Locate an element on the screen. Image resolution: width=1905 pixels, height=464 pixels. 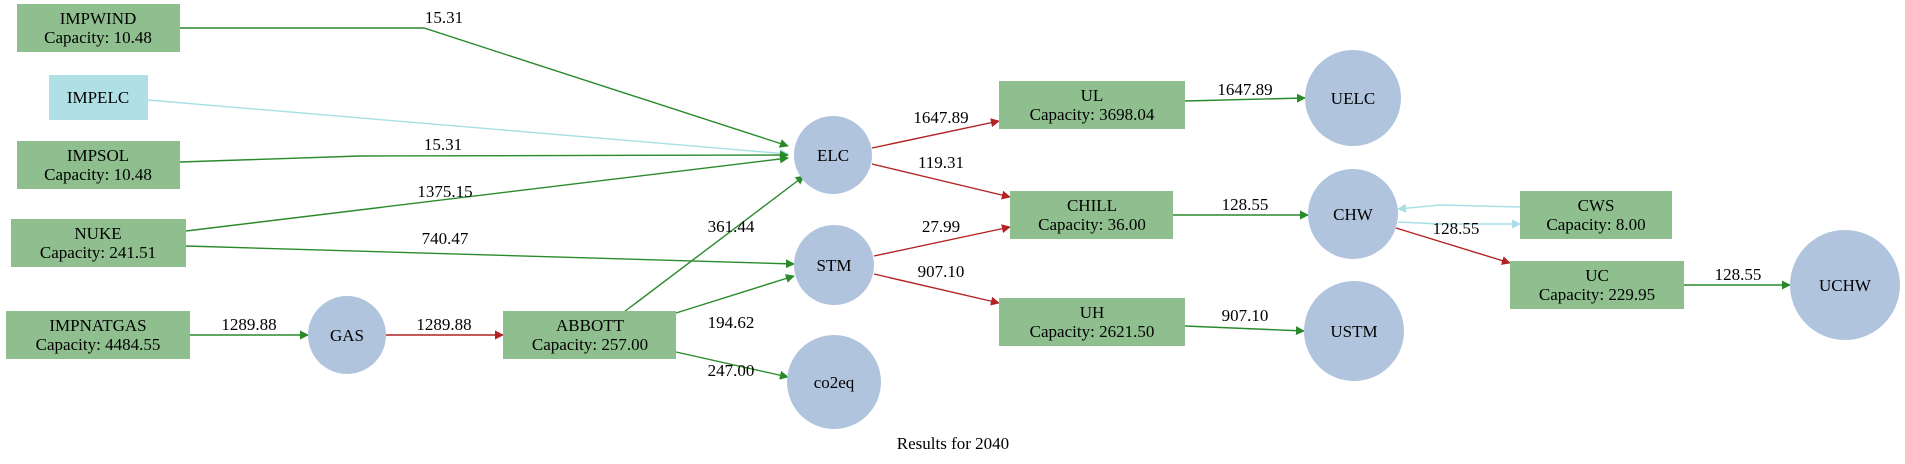
node-ustm: USTM is located at coordinates (1354, 331).